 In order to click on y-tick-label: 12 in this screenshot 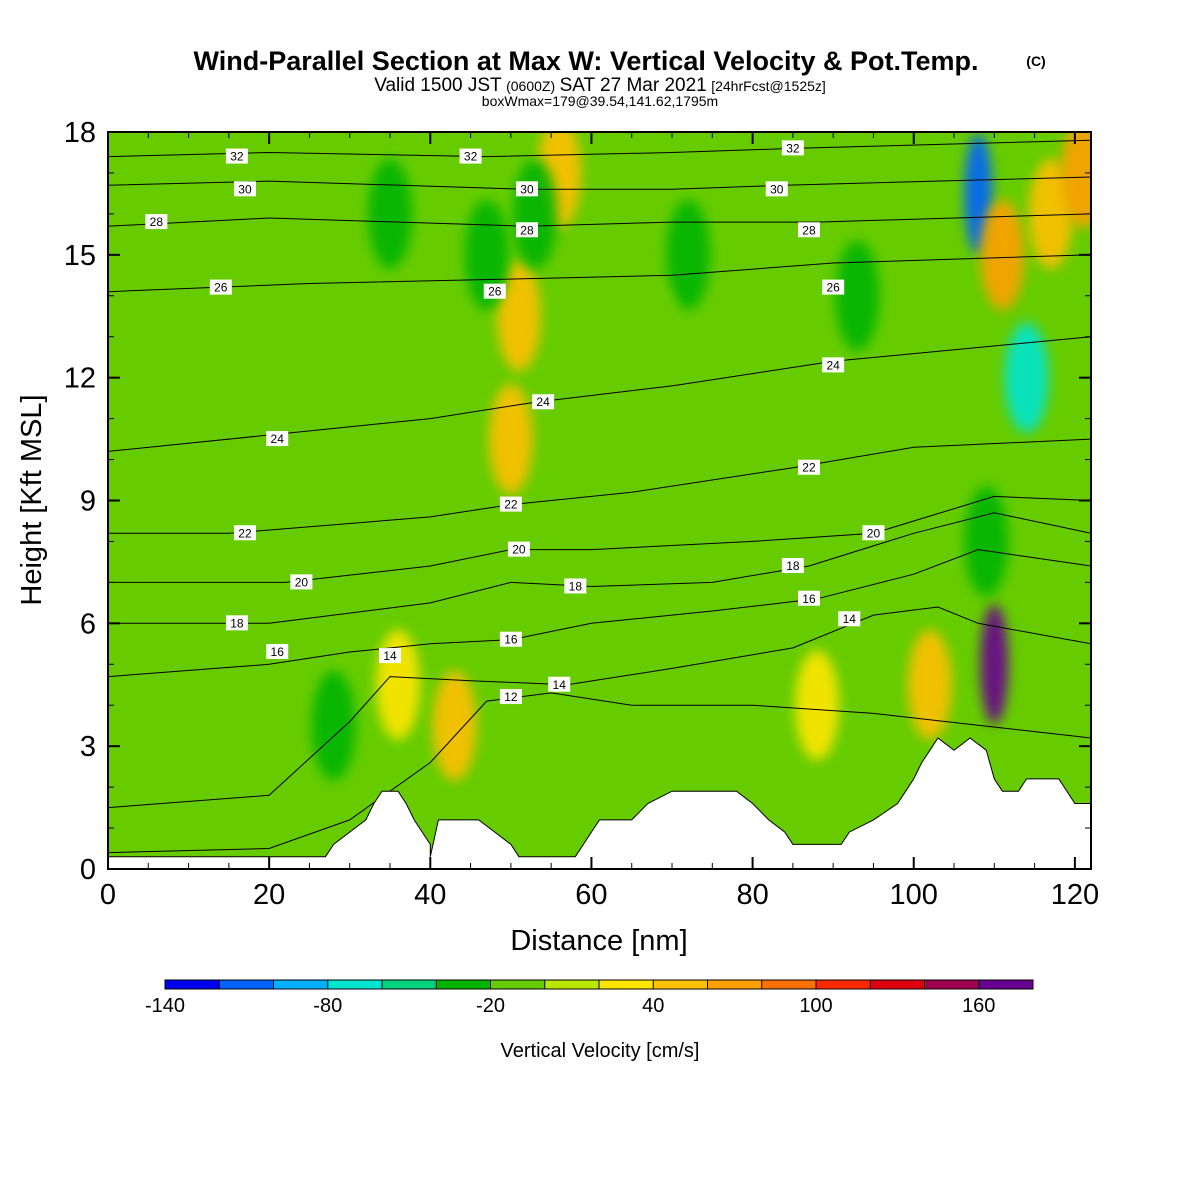, I will do `click(80, 379)`.